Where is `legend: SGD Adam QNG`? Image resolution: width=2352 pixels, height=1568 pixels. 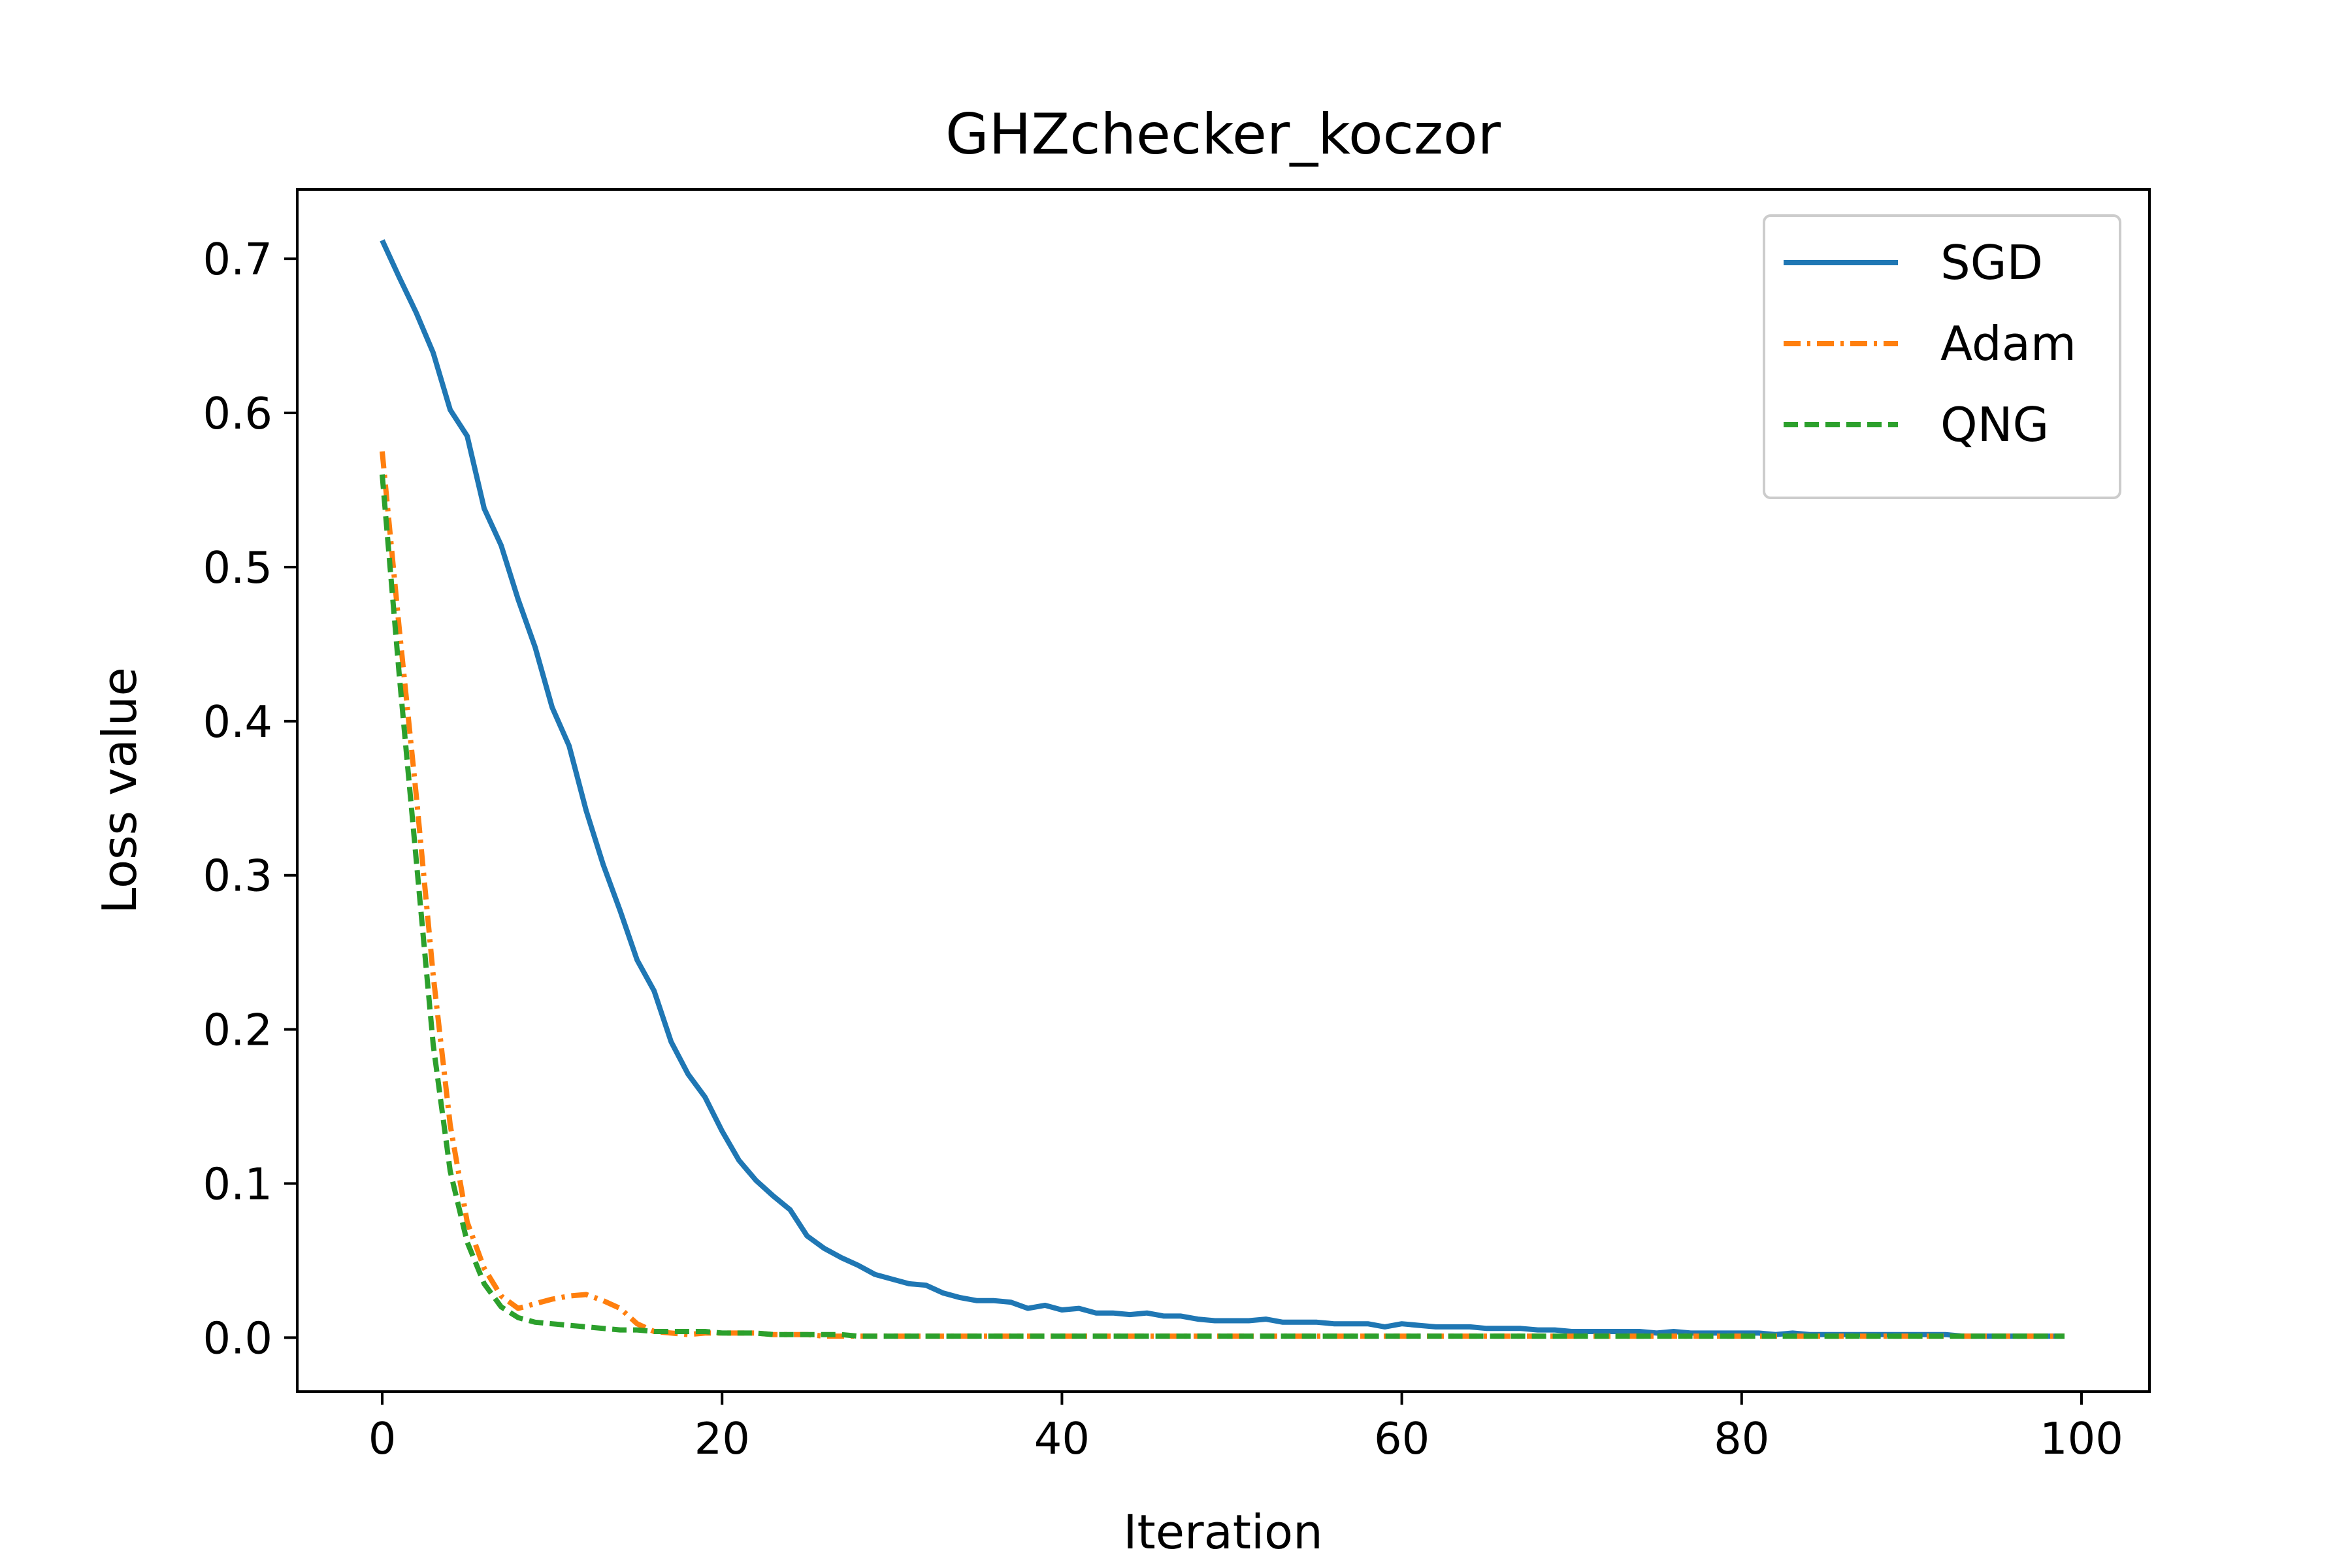
legend: SGD Adam QNG is located at coordinates (1942, 356).